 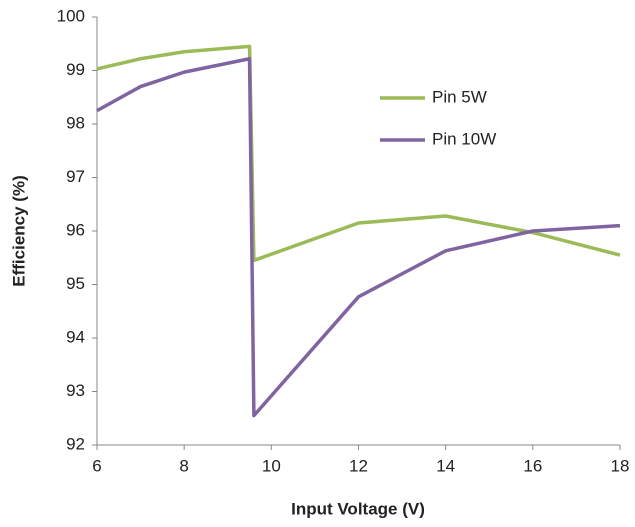 What do you see at coordinates (445, 465) in the screenshot?
I see `x-tick-label: 14` at bounding box center [445, 465].